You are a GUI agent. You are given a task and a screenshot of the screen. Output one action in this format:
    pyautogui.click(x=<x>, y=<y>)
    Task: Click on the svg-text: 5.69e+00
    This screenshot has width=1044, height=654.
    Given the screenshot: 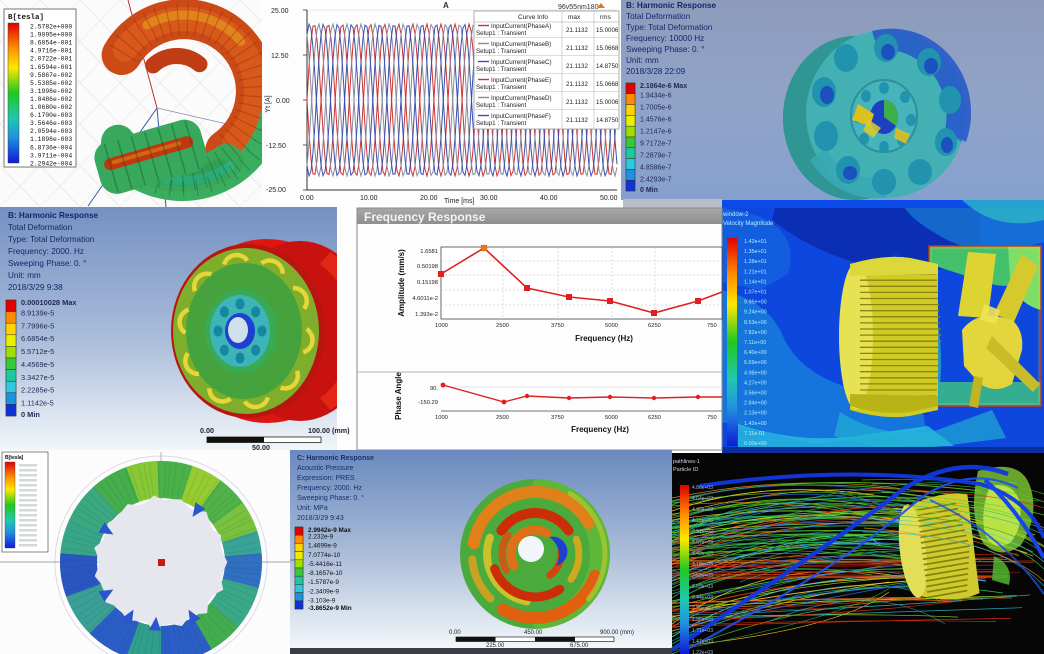 What is the action you would take?
    pyautogui.click(x=755, y=363)
    